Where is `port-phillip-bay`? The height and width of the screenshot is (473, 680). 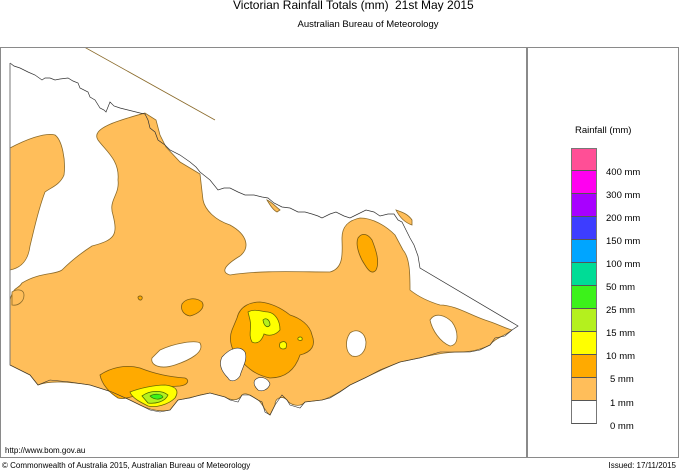 port-phillip-bay is located at coordinates (233, 364).